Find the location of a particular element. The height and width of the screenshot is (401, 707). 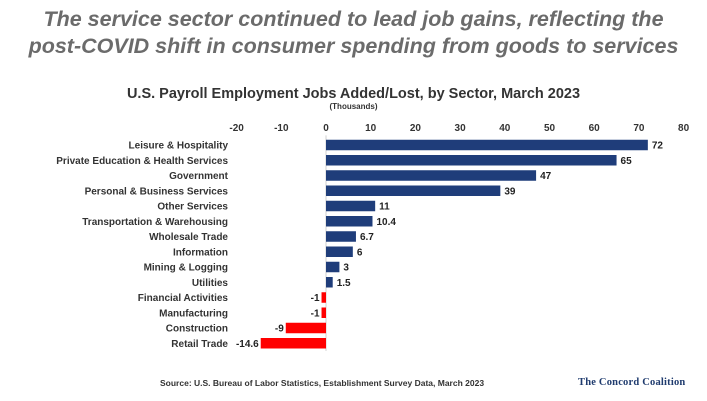

x-tick-label: 50 is located at coordinates (550, 128).